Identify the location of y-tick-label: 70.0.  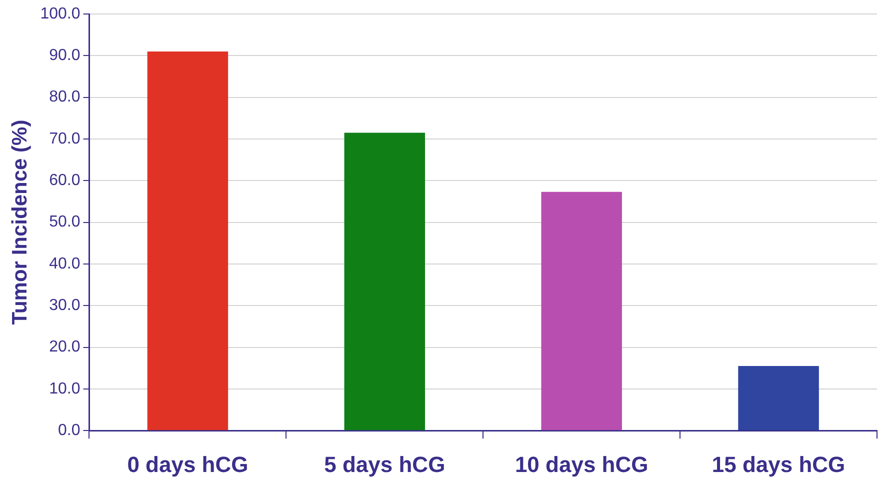
(64, 139).